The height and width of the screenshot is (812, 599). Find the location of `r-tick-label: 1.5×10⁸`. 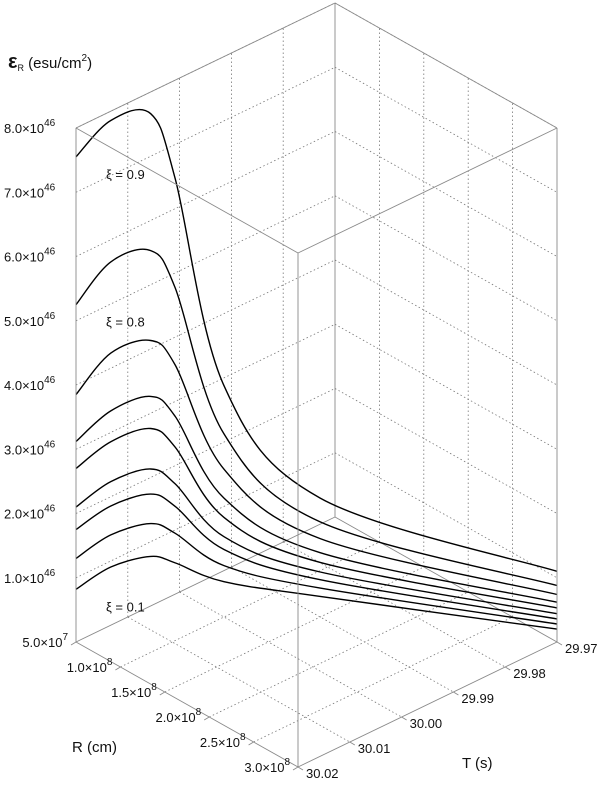

r-tick-label: 1.5×10⁸ is located at coordinates (134, 691).